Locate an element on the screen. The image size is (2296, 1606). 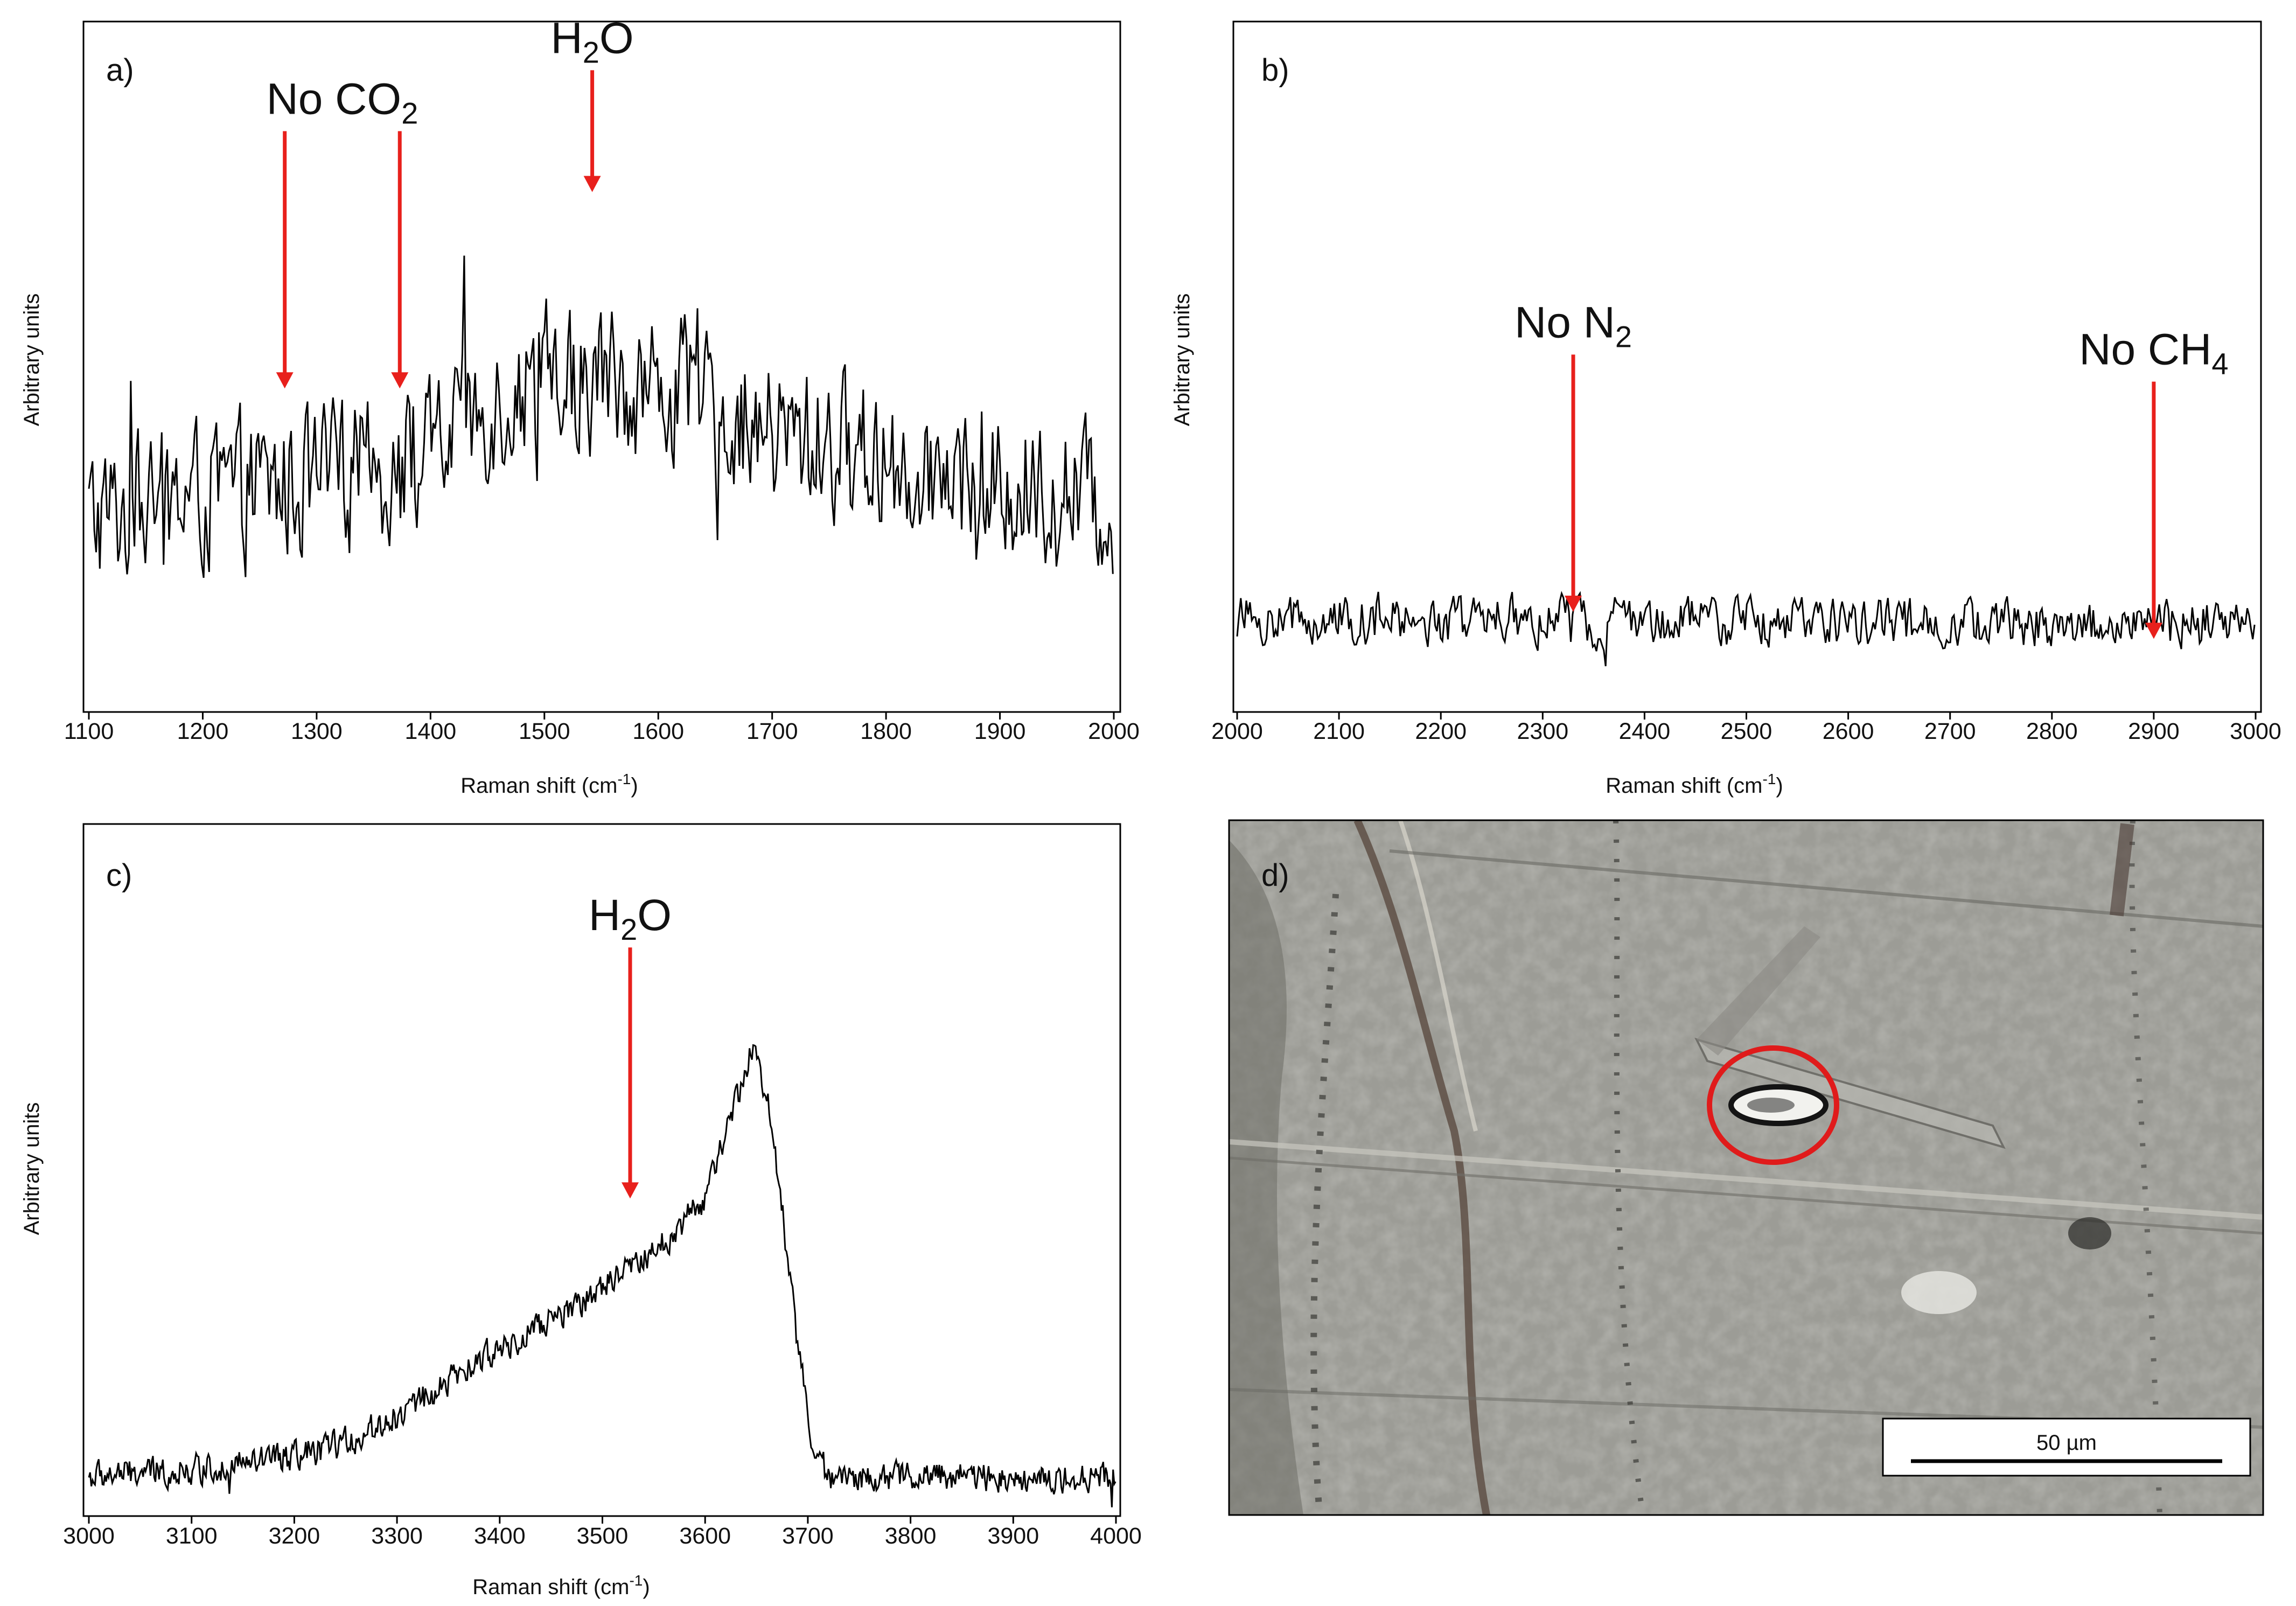
panel-c-xtick-label-3500: 3500 is located at coordinates (603, 1536).